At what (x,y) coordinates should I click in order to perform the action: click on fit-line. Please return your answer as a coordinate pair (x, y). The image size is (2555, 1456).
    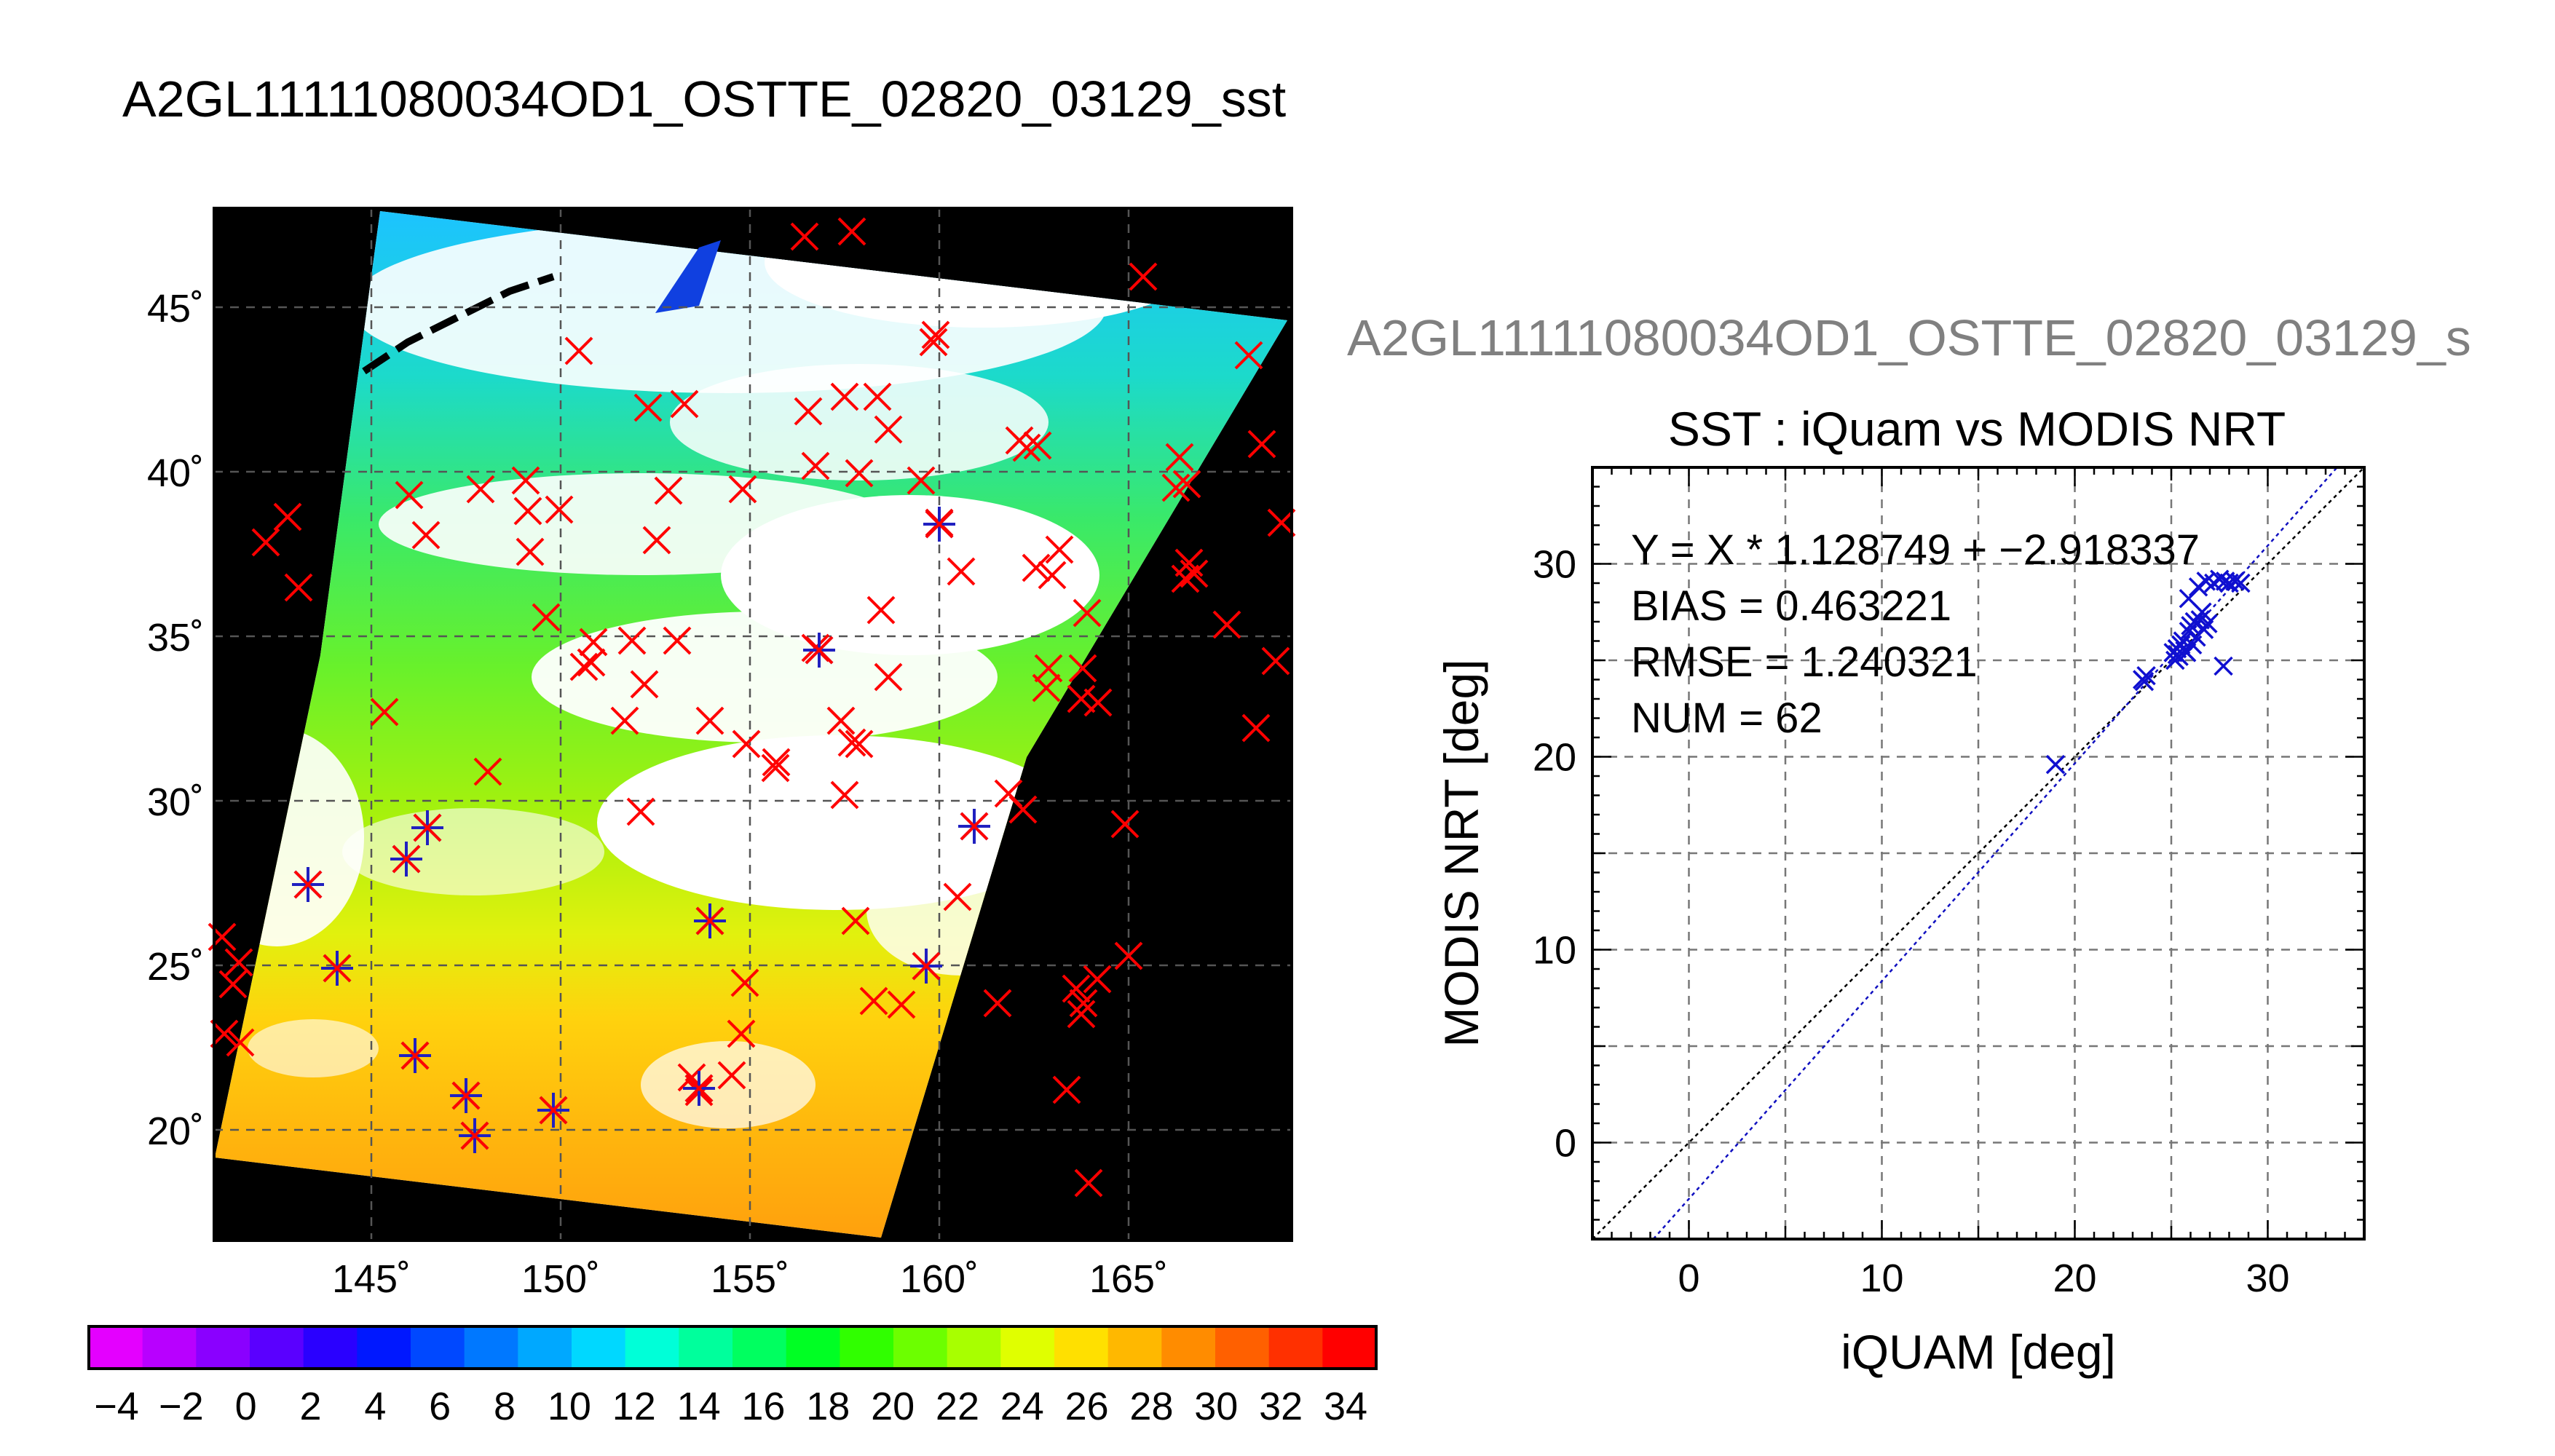
    Looking at the image, I should click on (1995, 853).